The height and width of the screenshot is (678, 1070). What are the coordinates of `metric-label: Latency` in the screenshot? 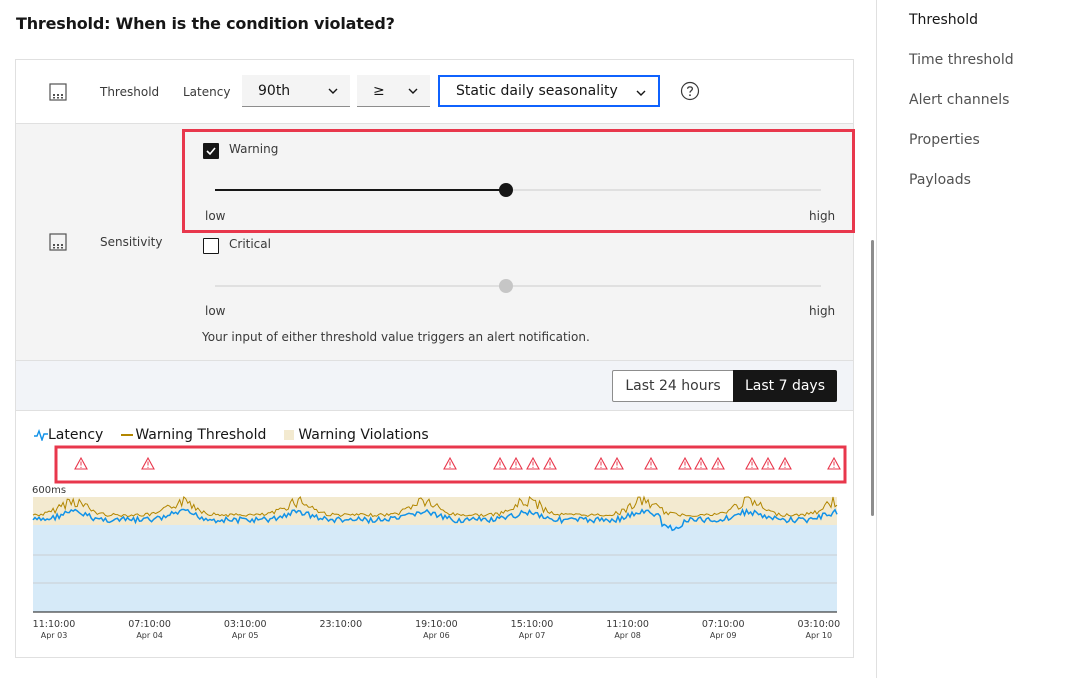 It's located at (207, 92).